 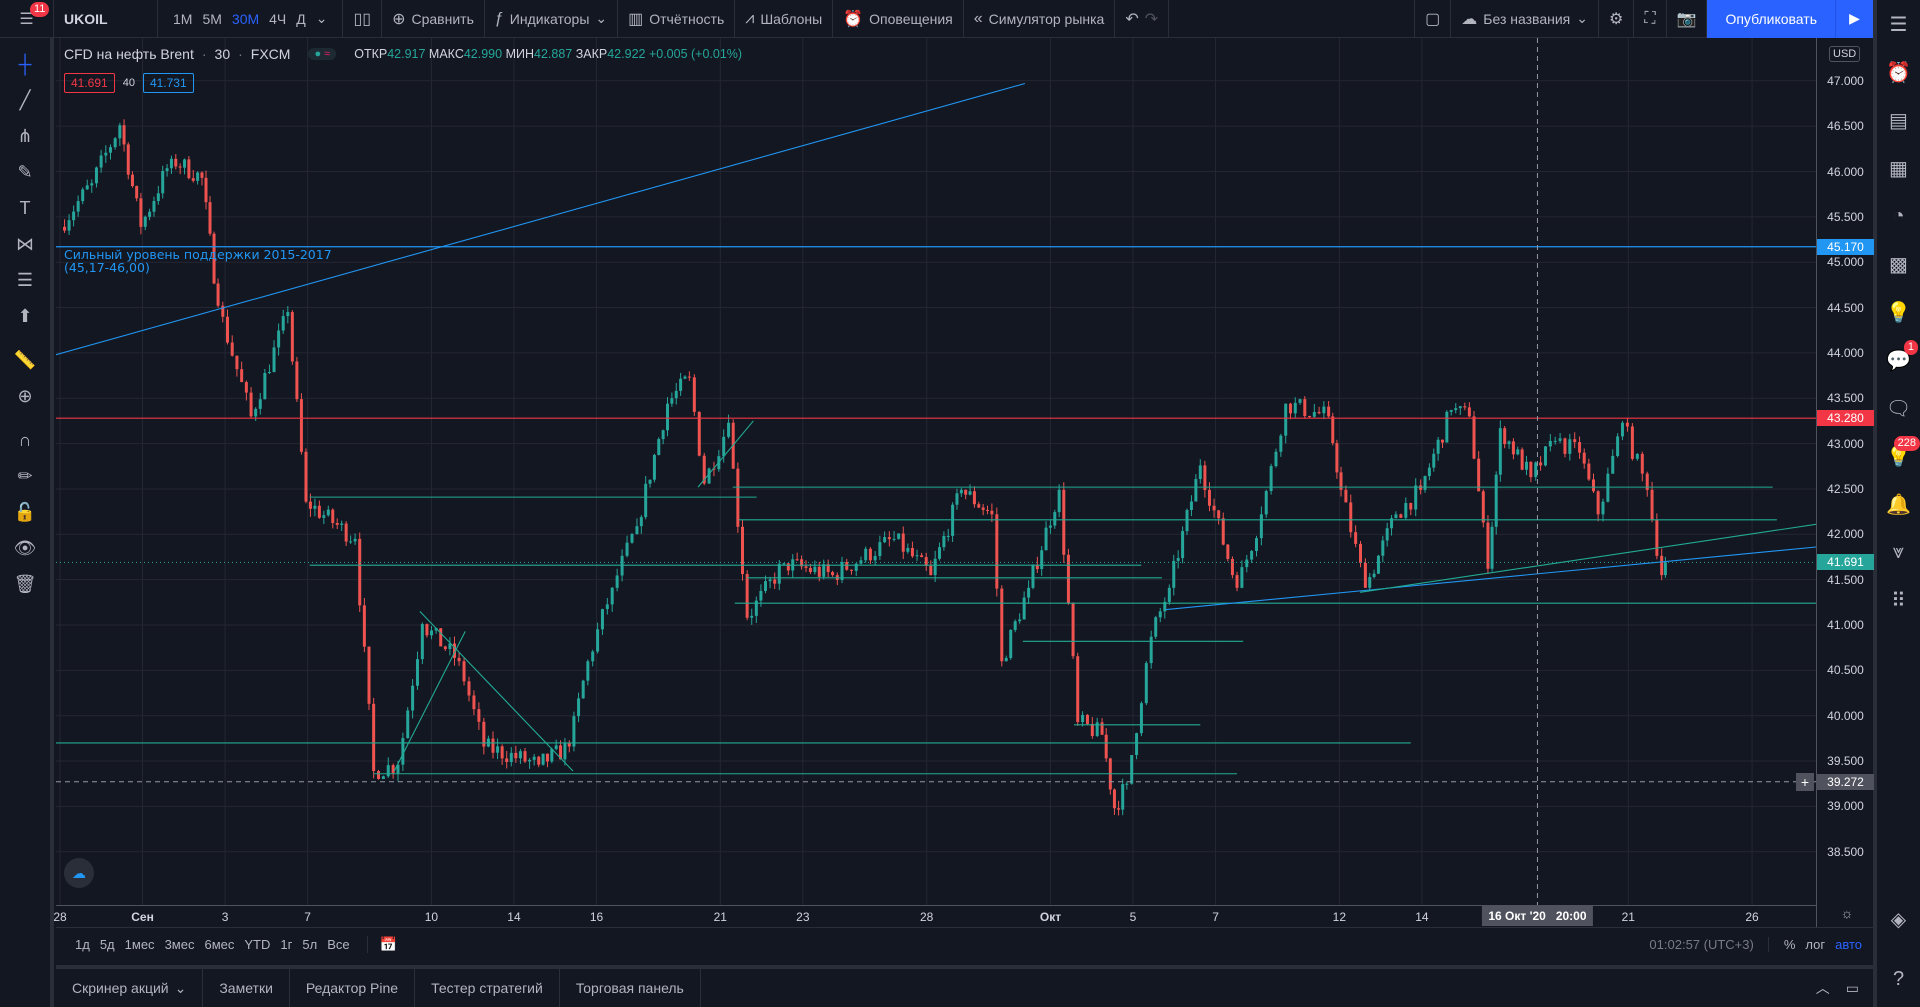 I want to click on goto-date-icon: 📅, so click(x=381, y=944).